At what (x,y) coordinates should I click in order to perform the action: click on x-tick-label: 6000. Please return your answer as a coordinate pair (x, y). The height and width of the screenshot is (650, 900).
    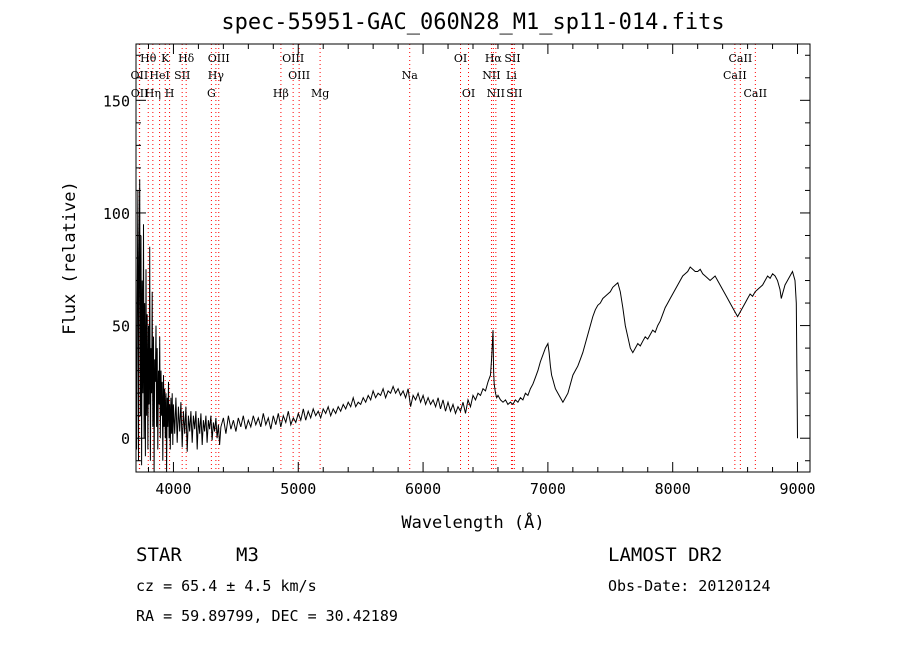
    Looking at the image, I should click on (423, 489).